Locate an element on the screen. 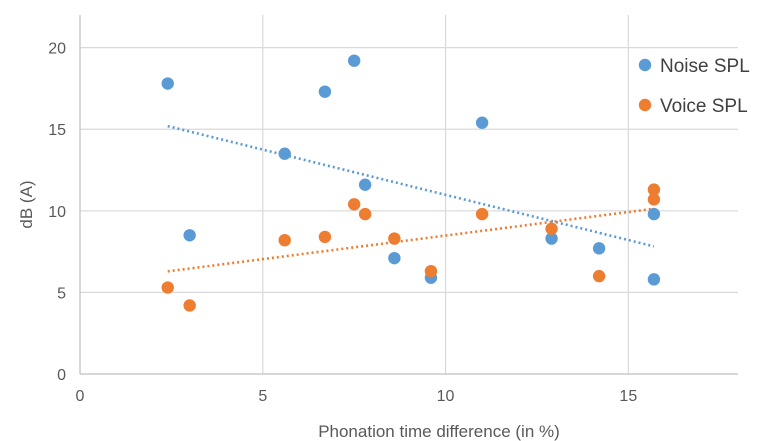  legend: Noise SPL Voice SPL is located at coordinates (694, 86).